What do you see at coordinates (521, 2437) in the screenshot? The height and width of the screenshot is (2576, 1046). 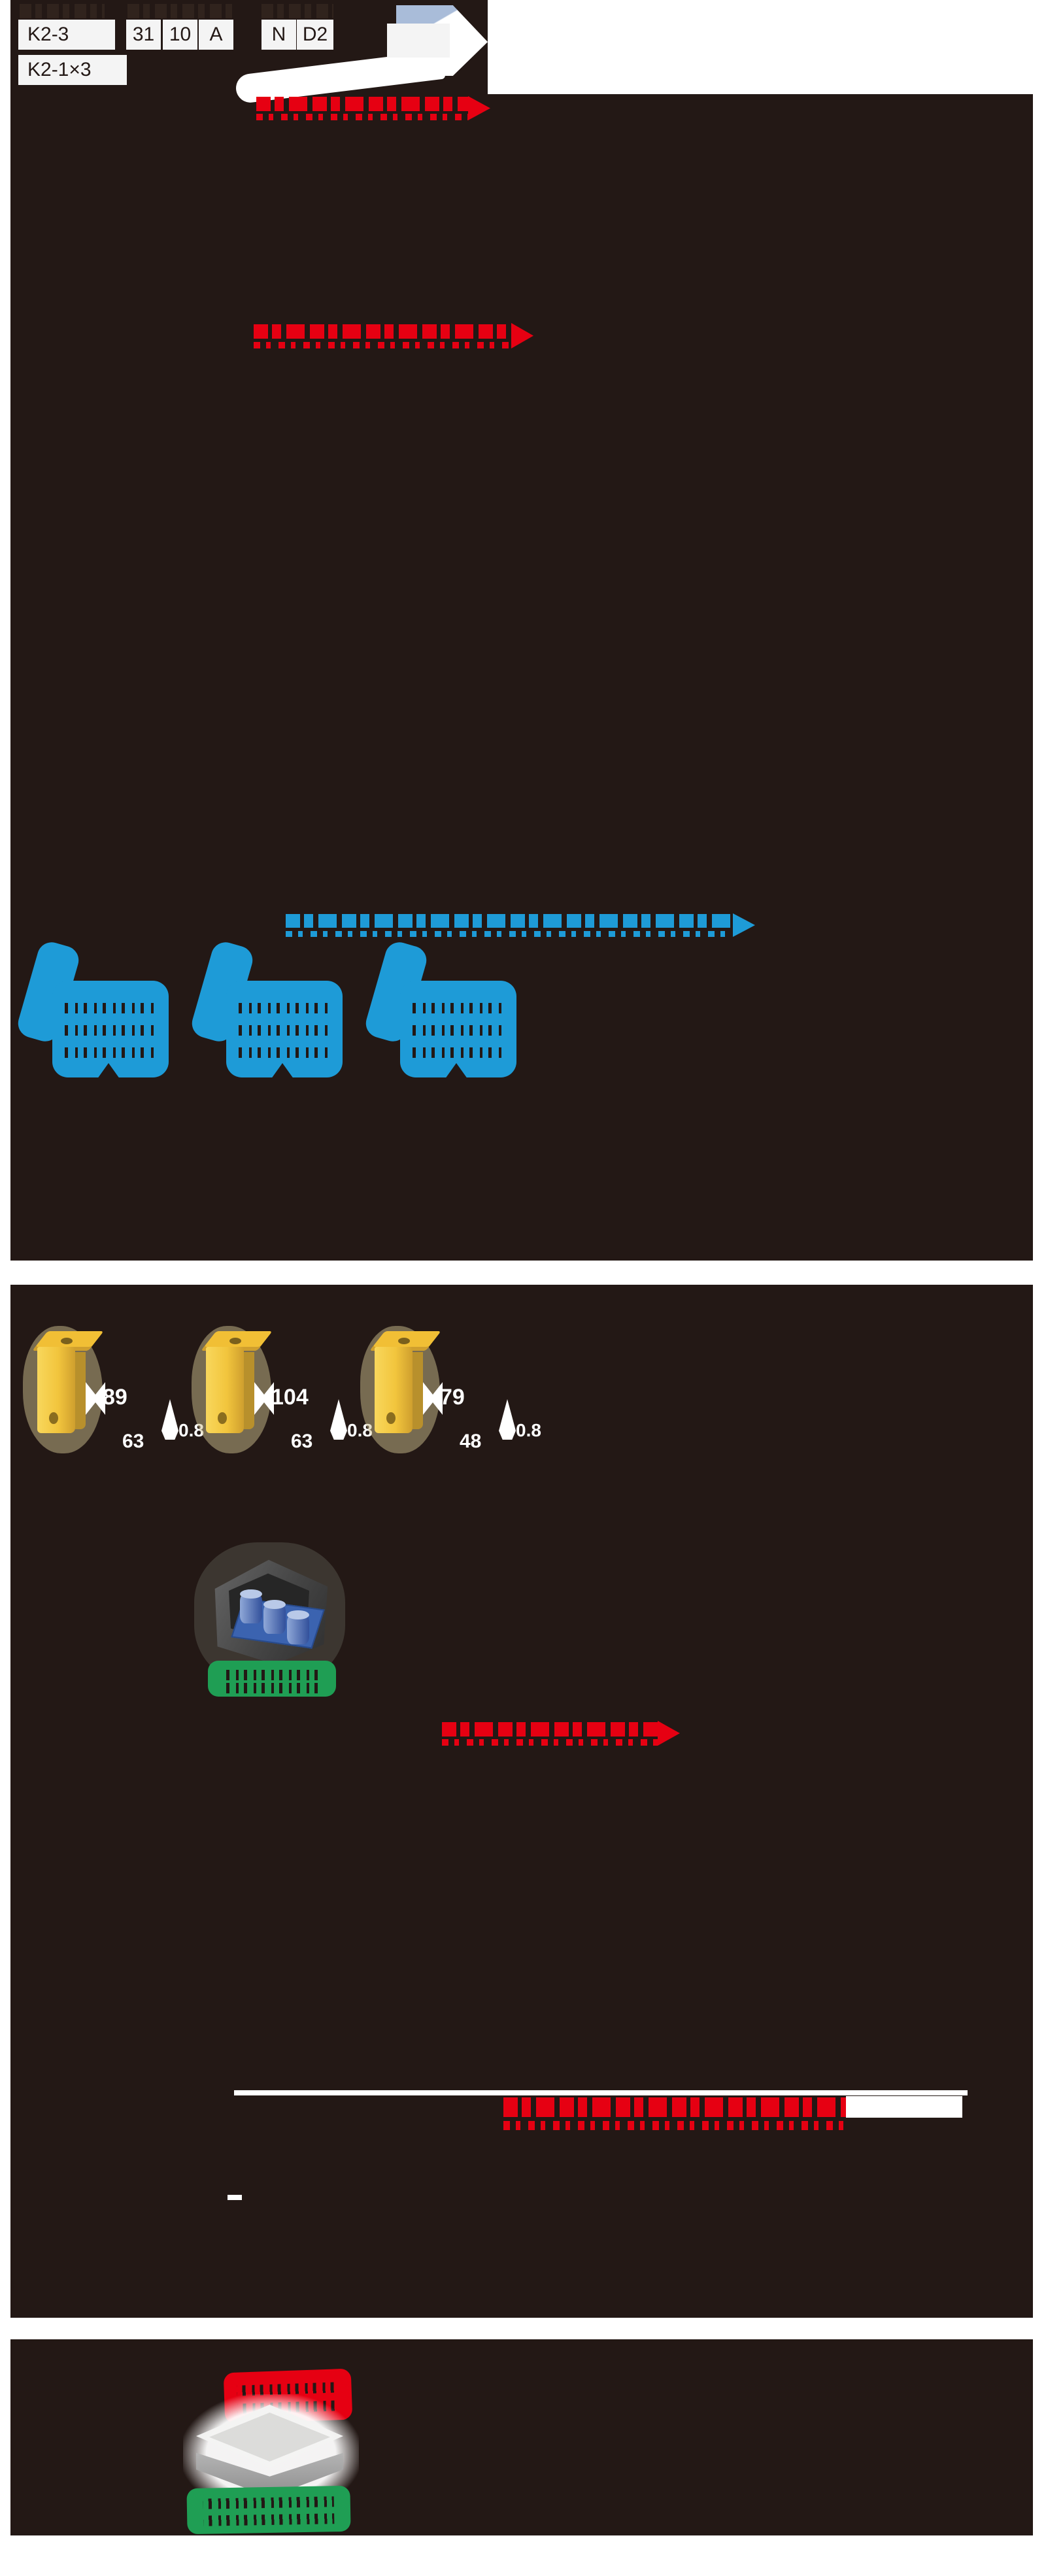 I see `panel-accessory` at bounding box center [521, 2437].